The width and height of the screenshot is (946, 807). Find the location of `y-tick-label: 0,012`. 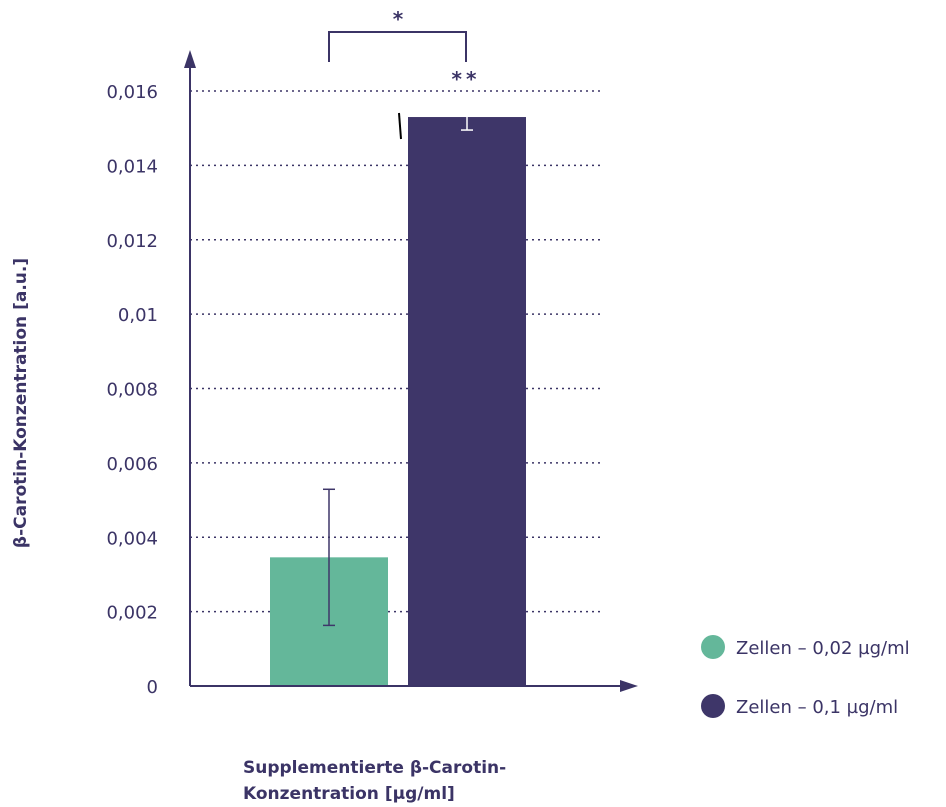

y-tick-label: 0,012 is located at coordinates (132, 241).